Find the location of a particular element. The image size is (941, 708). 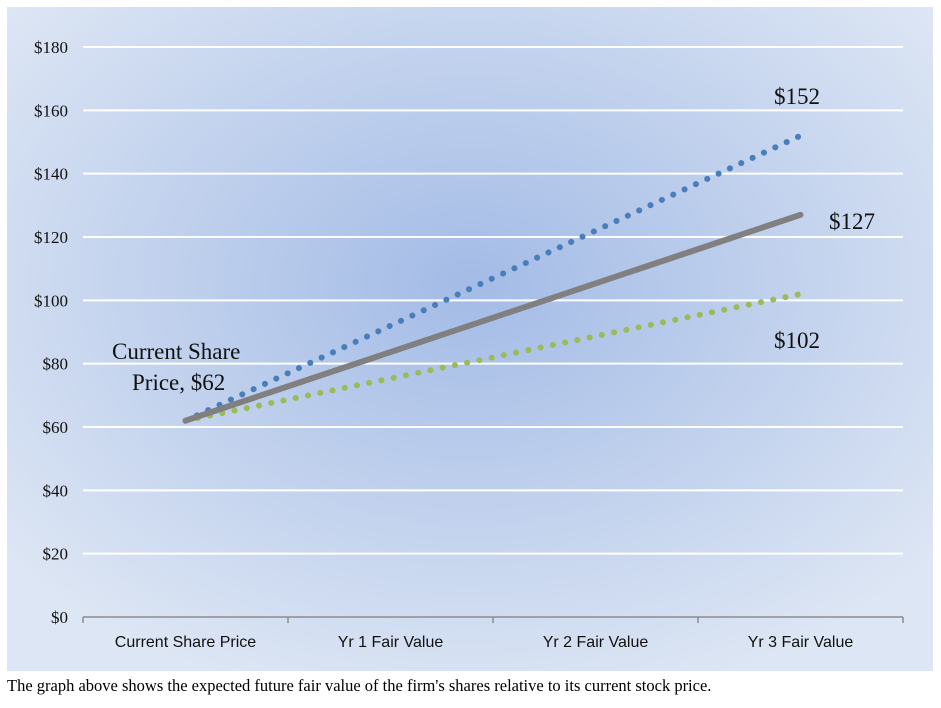

x-tick-label: Yr 3 Fair Value is located at coordinates (801, 642).